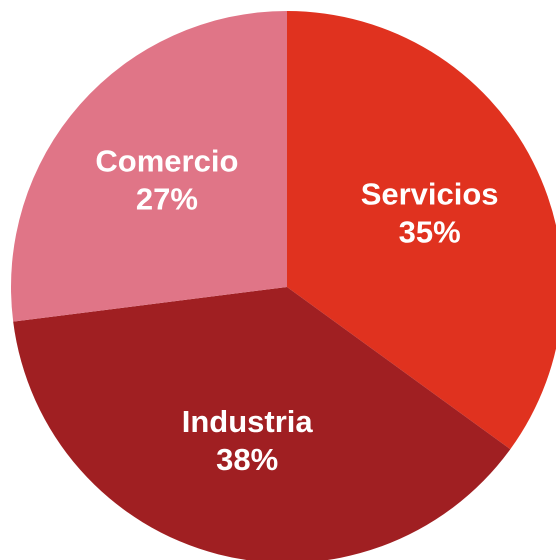  I want to click on slice-label: Comercio, so click(166, 160).